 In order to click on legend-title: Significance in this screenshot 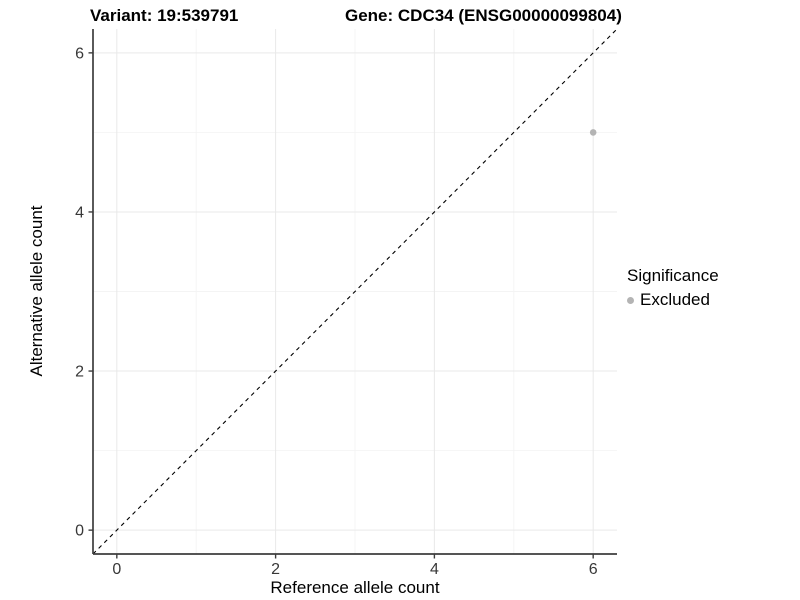, I will do `click(673, 275)`.